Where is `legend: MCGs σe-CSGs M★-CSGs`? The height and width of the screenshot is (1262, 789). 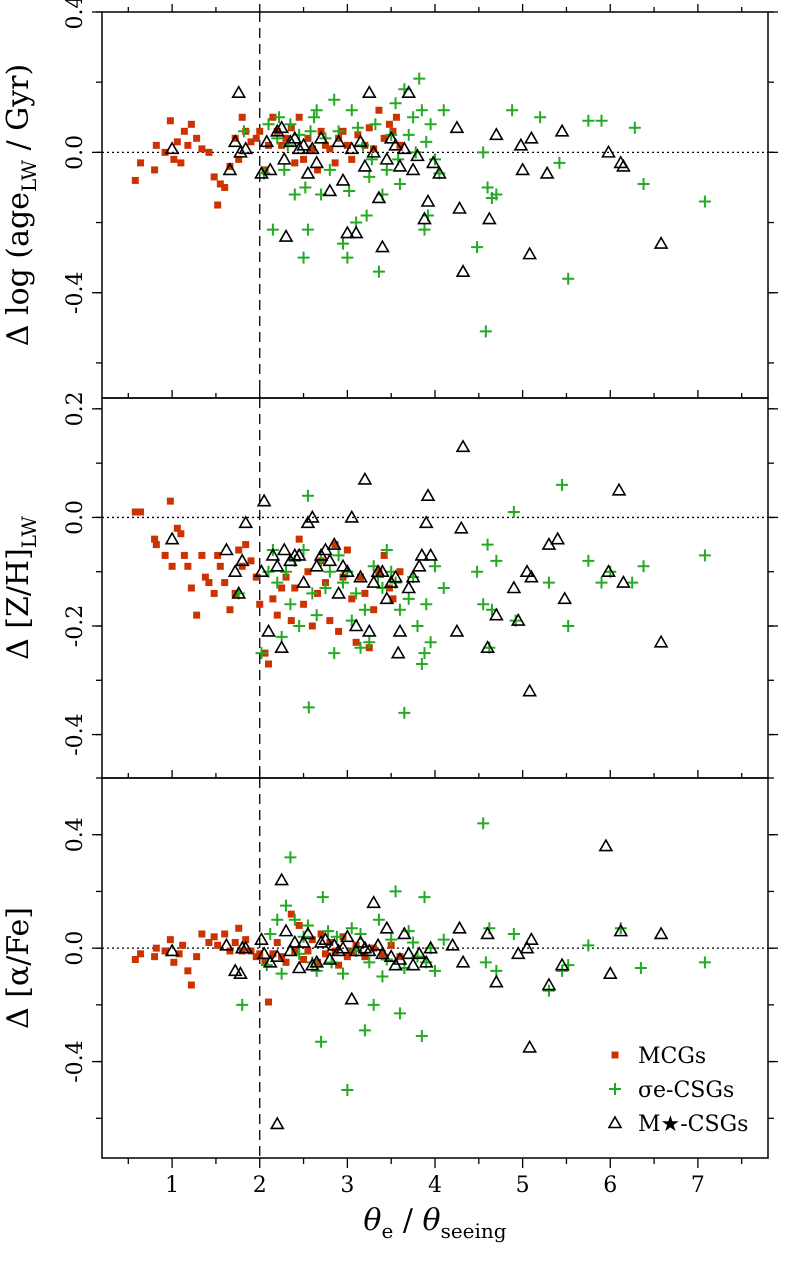
legend: MCGs σe-CSGs M★-CSGs is located at coordinates (677, 1090).